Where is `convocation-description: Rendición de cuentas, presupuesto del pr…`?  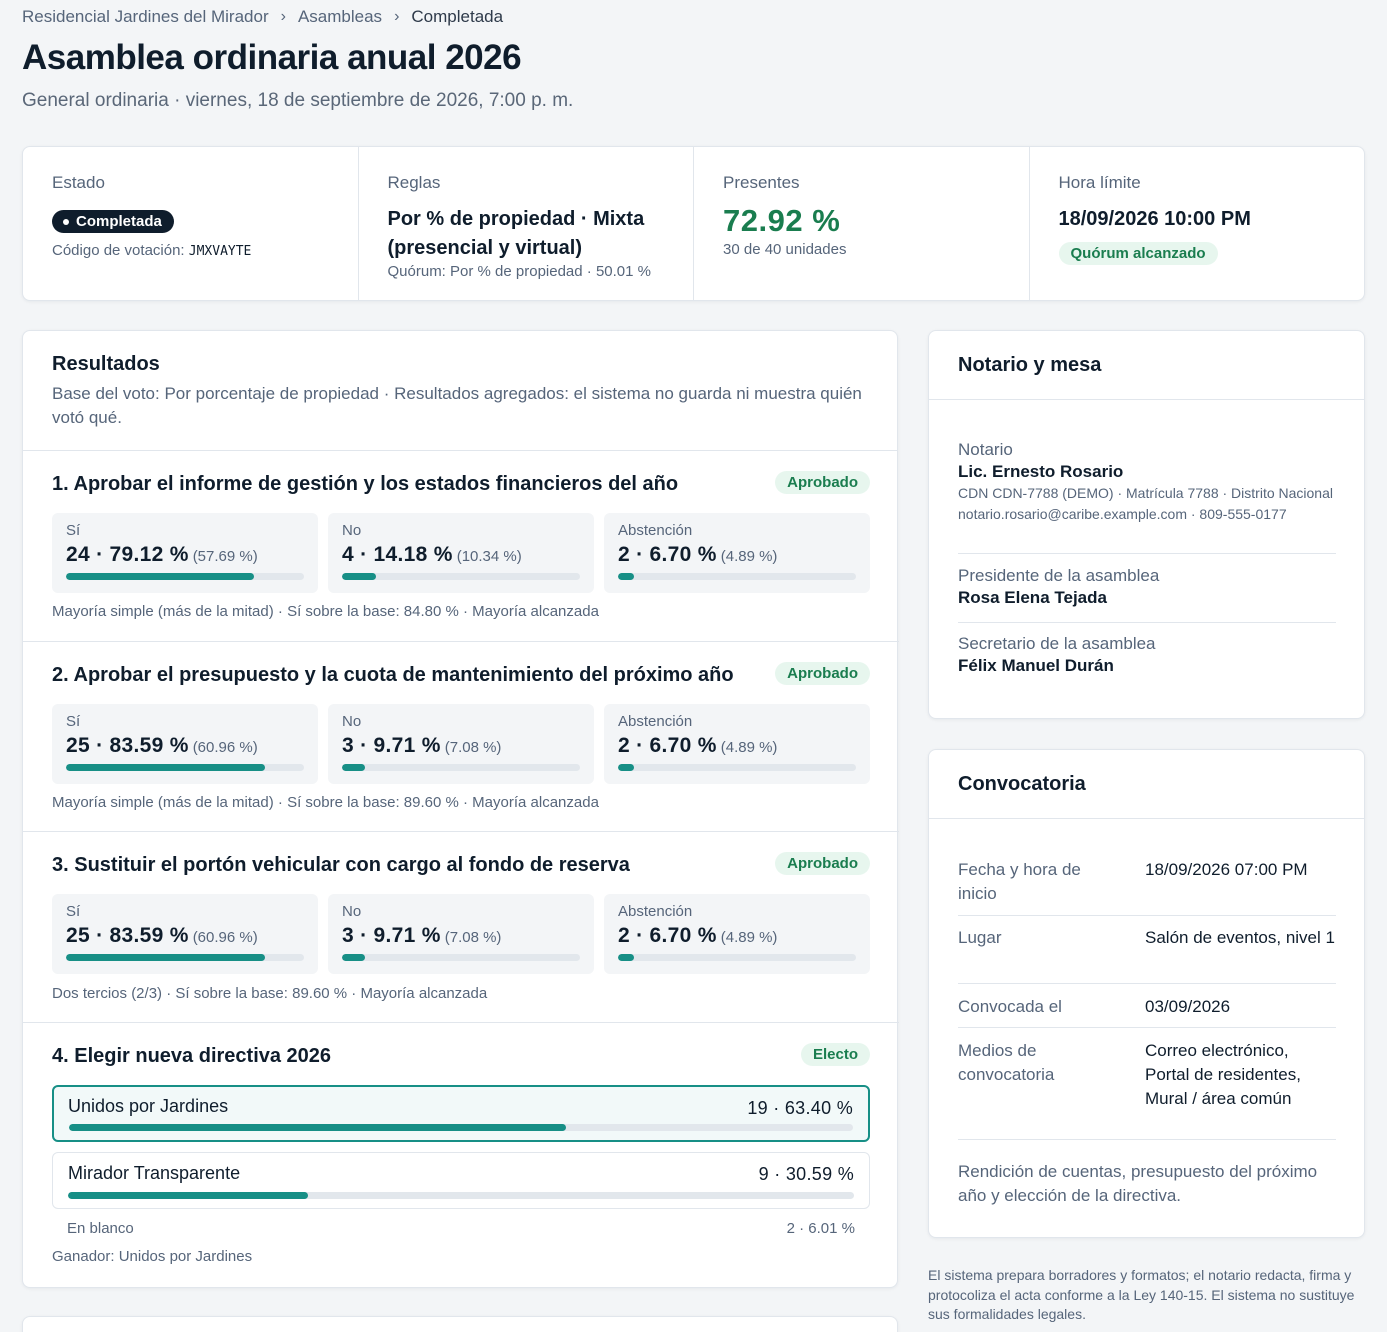 convocation-description: Rendición de cuentas, presupuesto del pr… is located at coordinates (1138, 1183).